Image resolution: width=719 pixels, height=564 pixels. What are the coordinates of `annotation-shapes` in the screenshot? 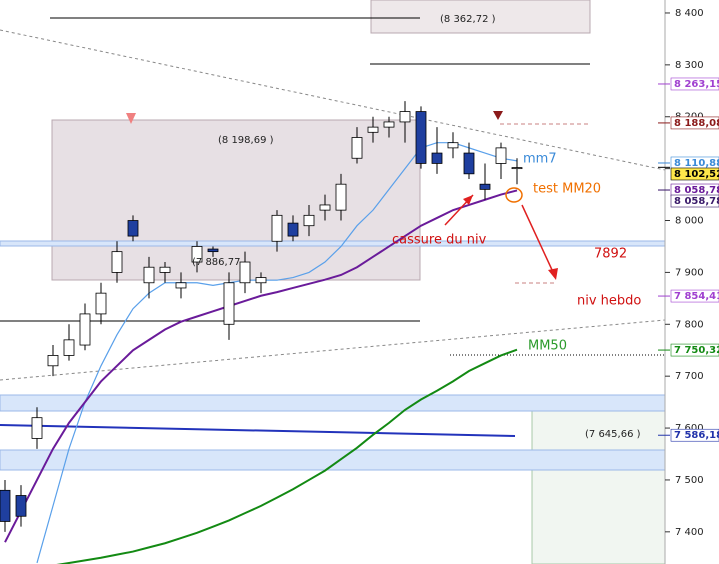 It's located at (501, 233).